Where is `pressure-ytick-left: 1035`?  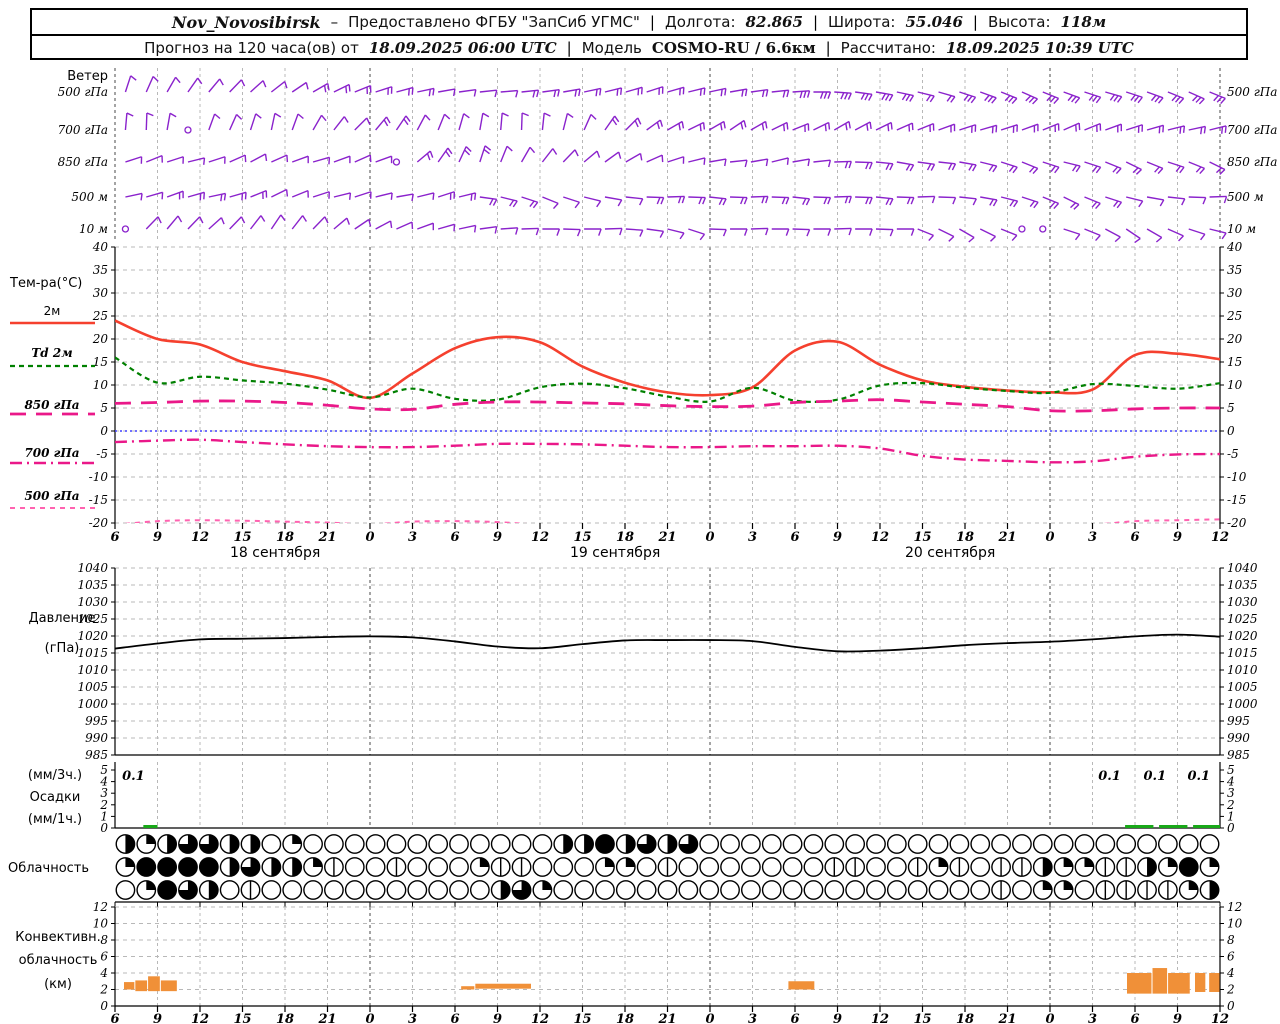
pressure-ytick-left: 1035 is located at coordinates (92, 585).